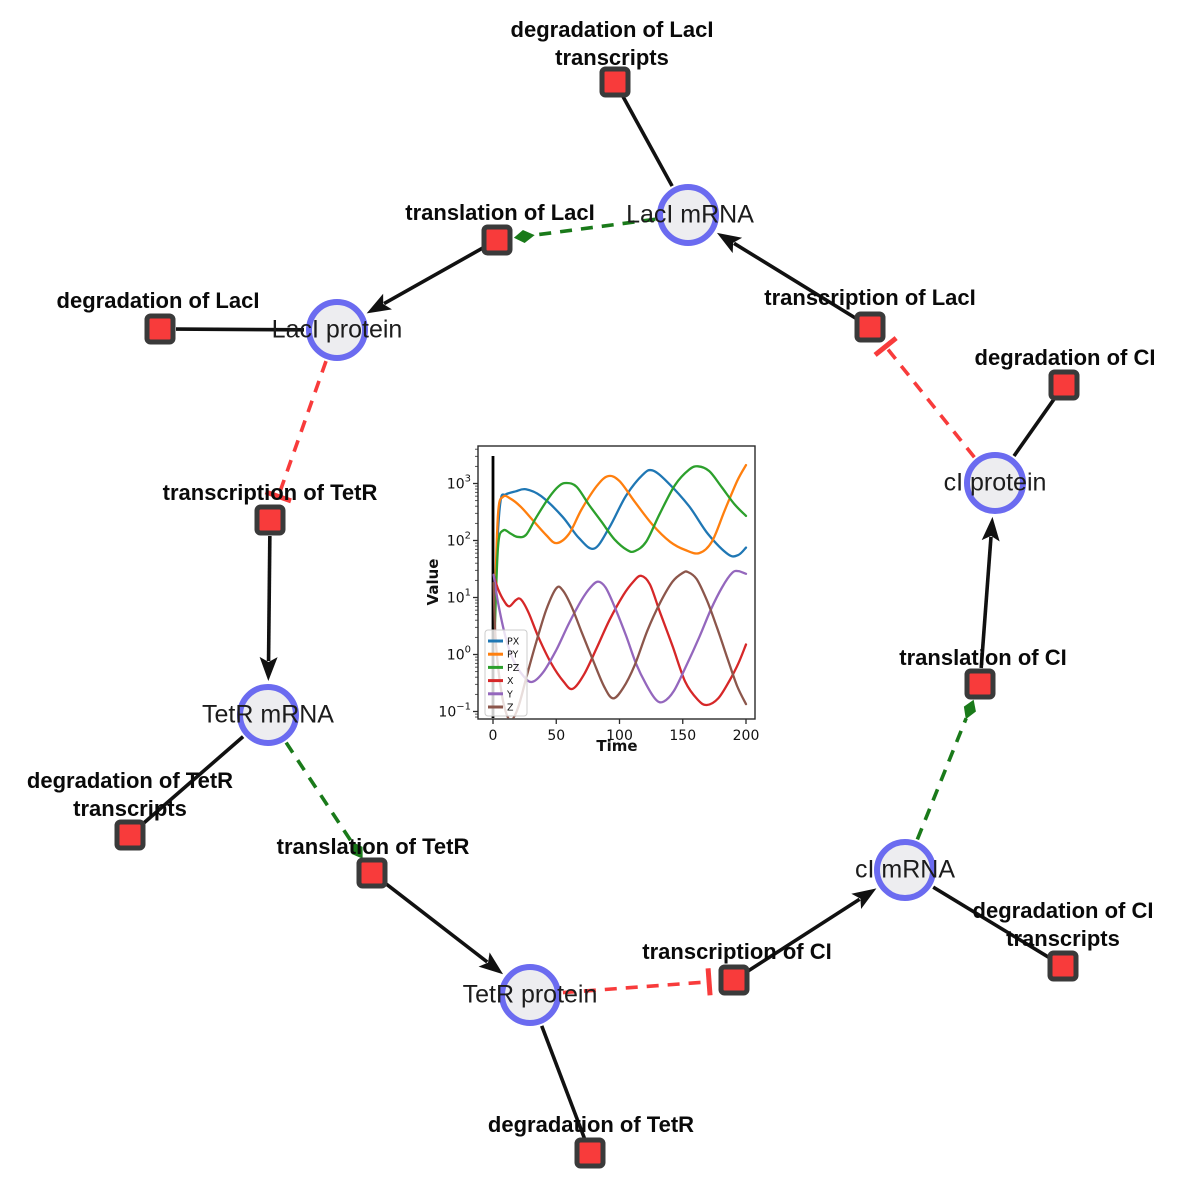 This screenshot has width=1189, height=1200. I want to click on chart-series-PZ, so click(620, 547).